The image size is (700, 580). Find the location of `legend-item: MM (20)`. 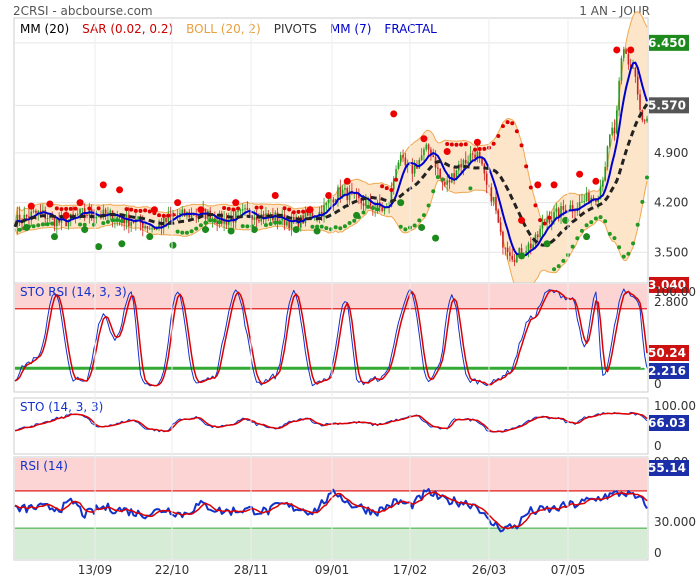

legend-item: MM (20) is located at coordinates (44, 29).